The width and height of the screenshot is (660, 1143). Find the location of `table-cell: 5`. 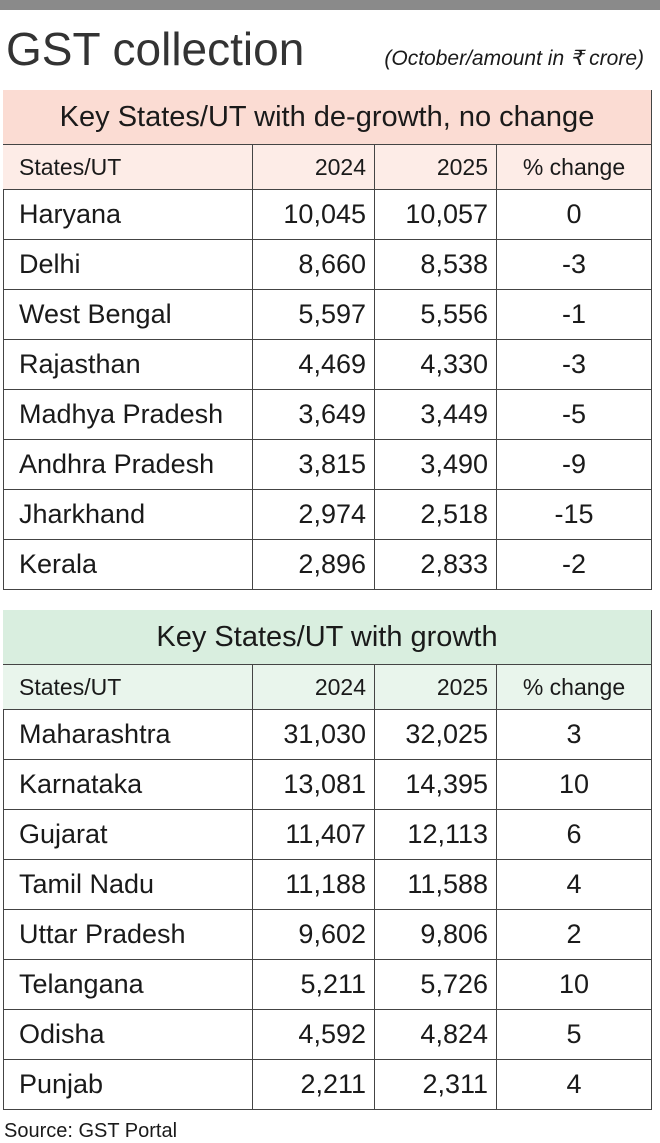

table-cell: 5 is located at coordinates (574, 1035).